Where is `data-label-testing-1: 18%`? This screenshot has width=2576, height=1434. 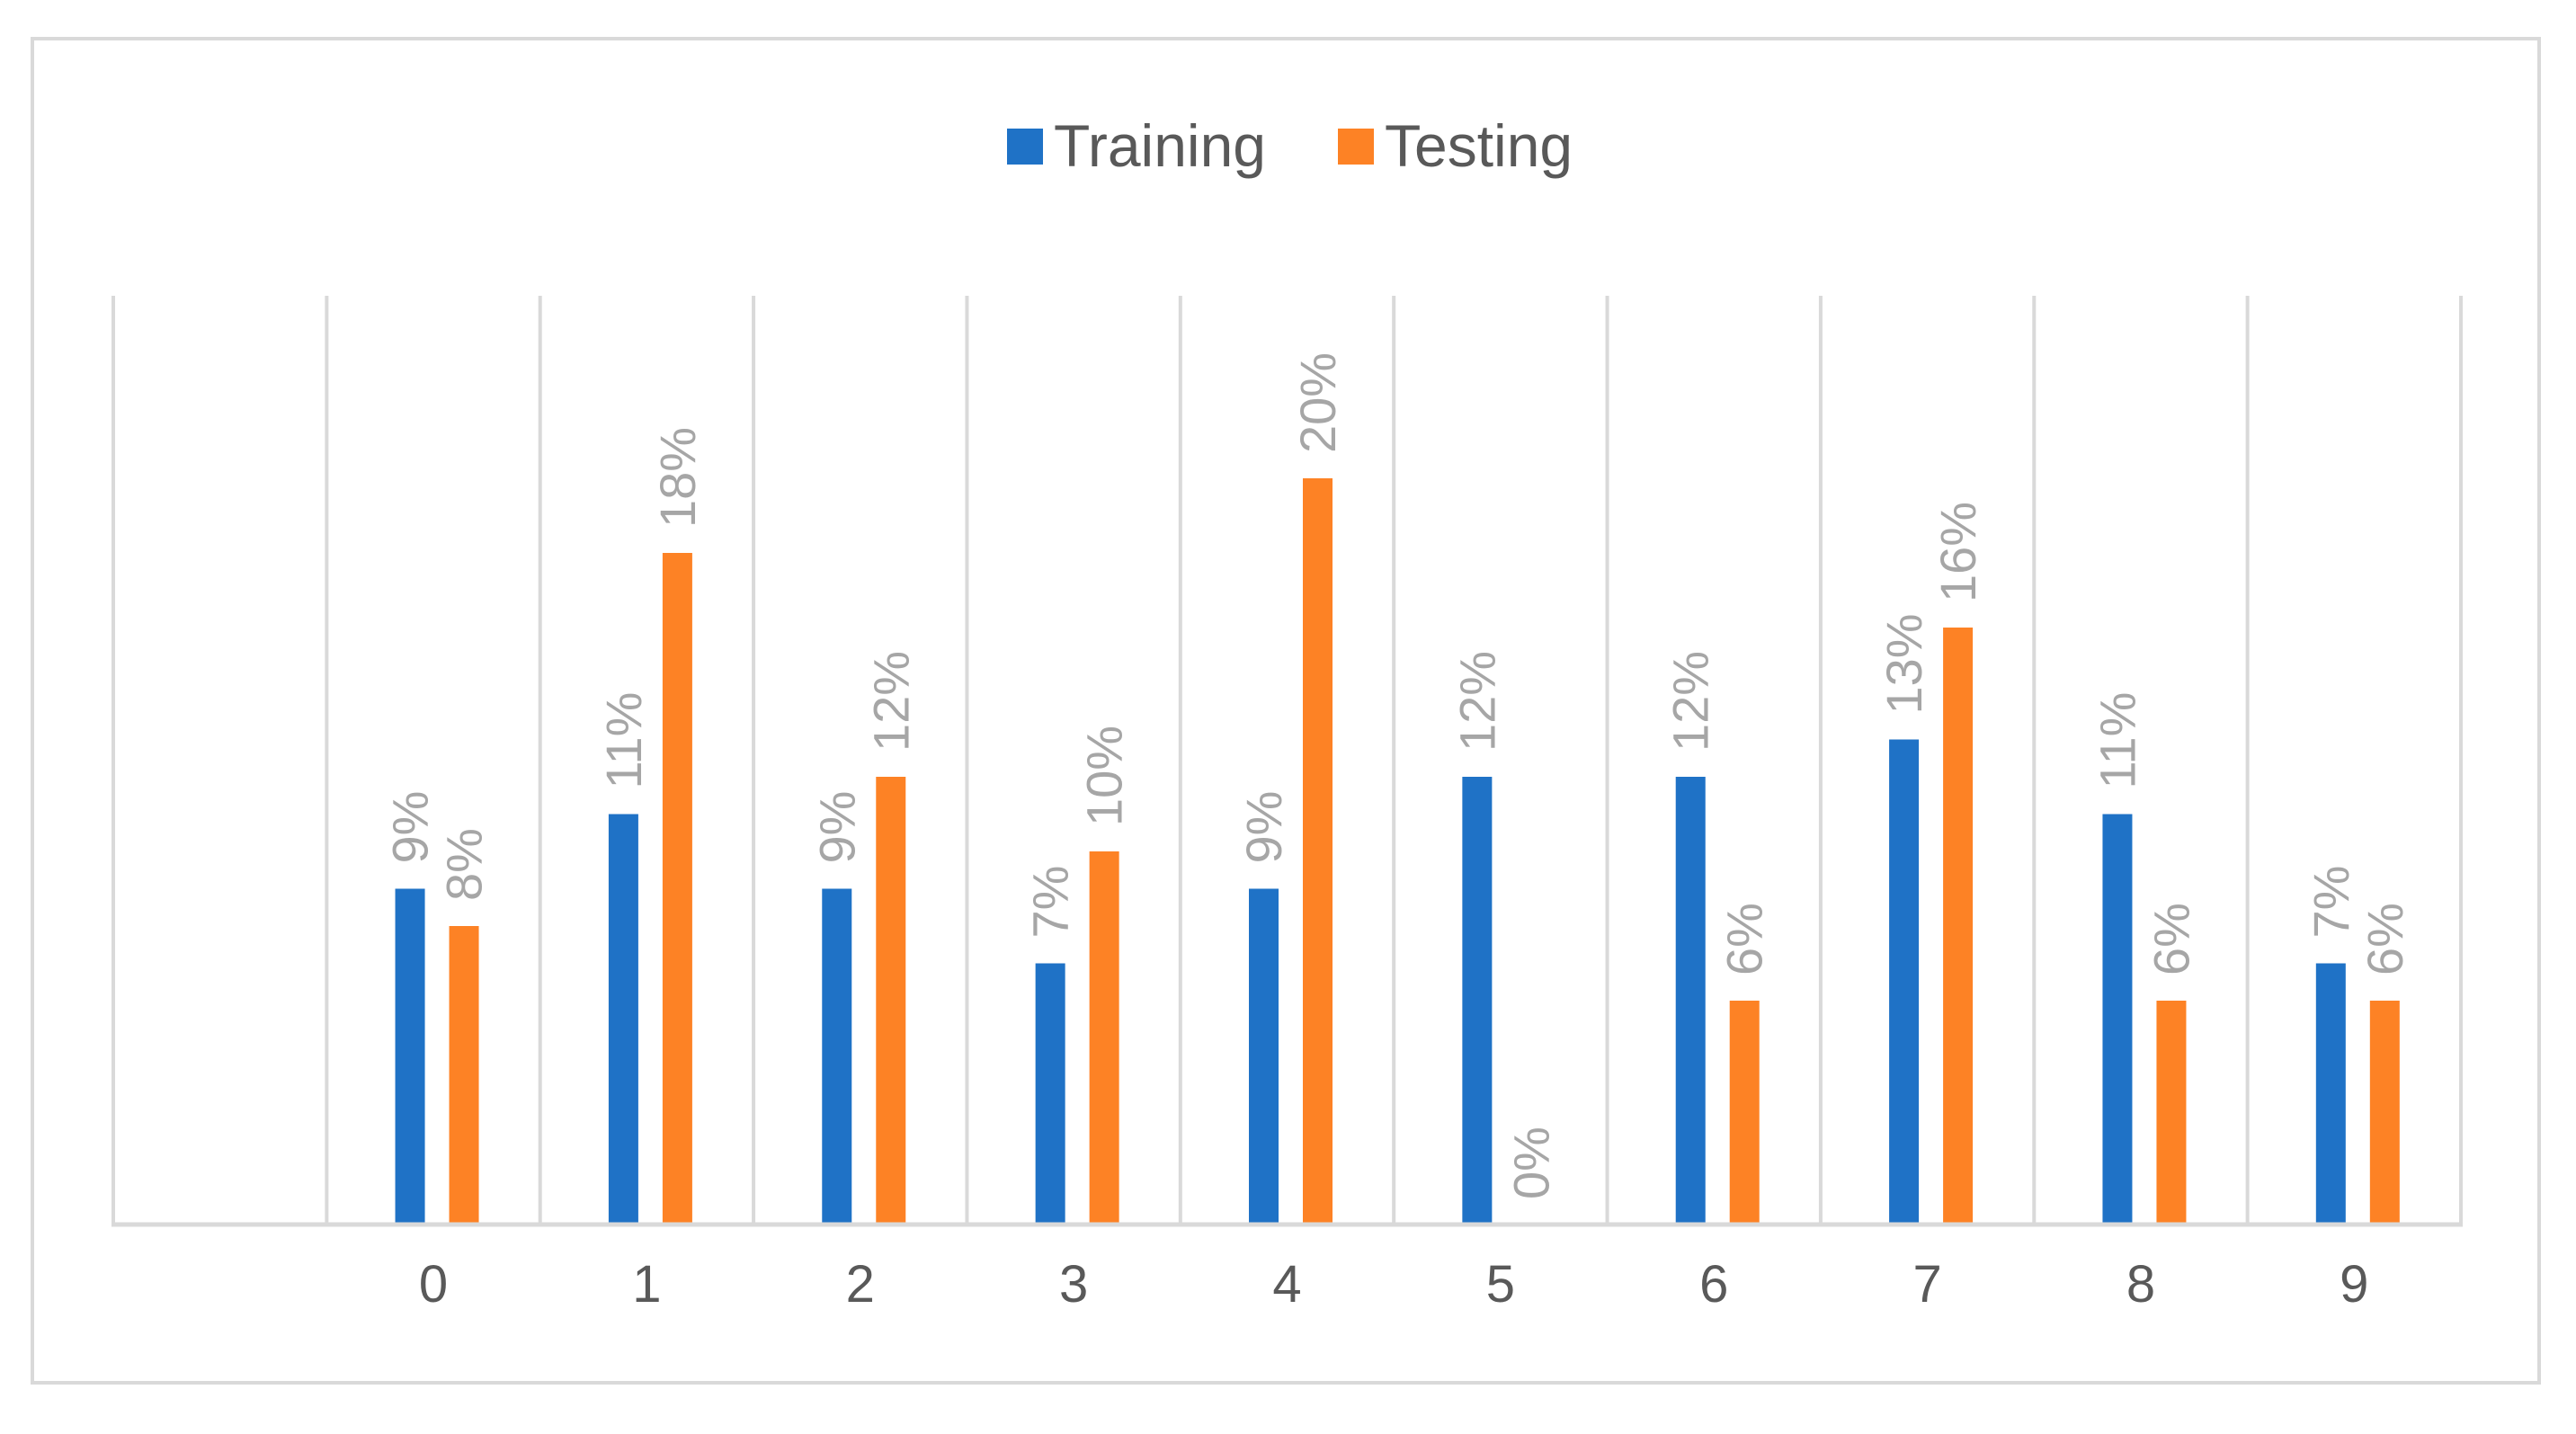 data-label-testing-1: 18% is located at coordinates (678, 477).